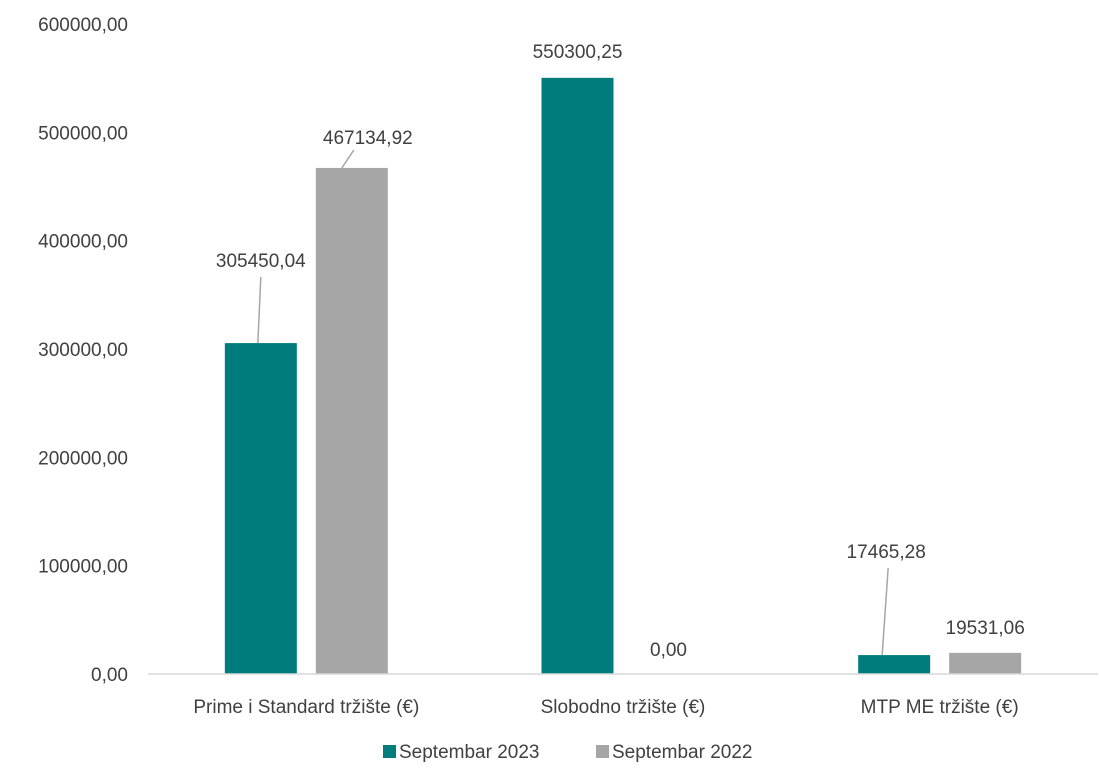 The image size is (1099, 771). What do you see at coordinates (83, 567) in the screenshot?
I see `y-tick-label: 100000,00` at bounding box center [83, 567].